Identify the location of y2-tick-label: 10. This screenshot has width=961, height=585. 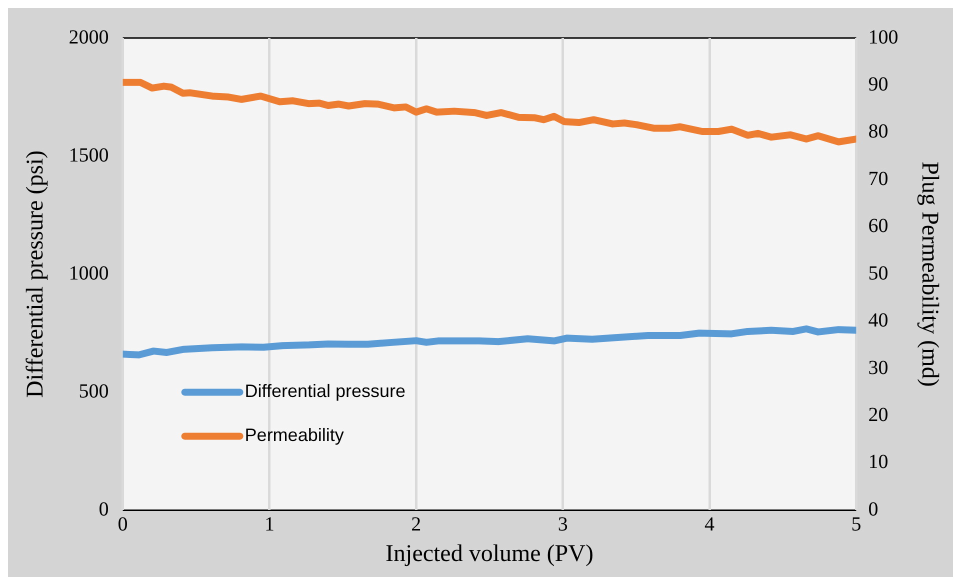
(878, 462).